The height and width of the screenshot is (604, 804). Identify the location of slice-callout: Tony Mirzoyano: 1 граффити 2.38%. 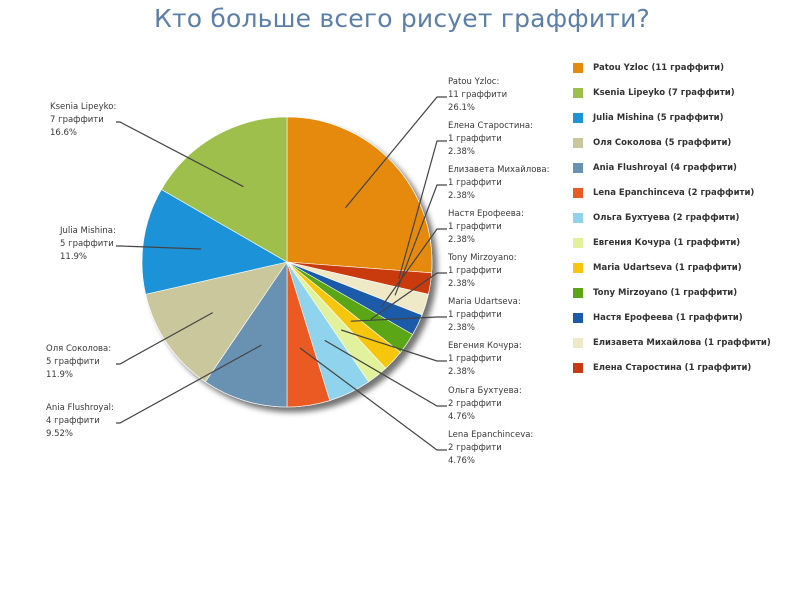
(482, 271).